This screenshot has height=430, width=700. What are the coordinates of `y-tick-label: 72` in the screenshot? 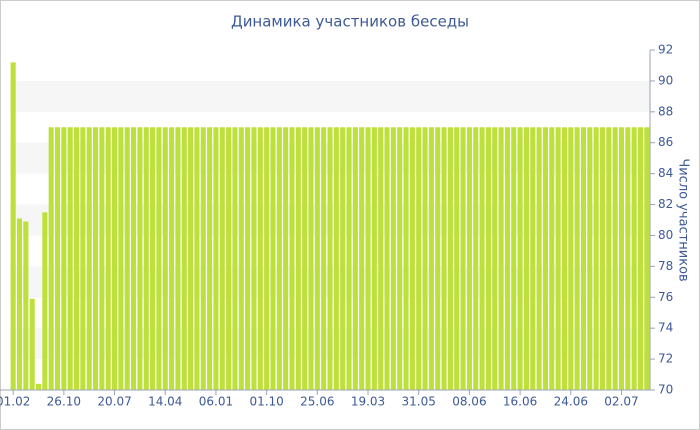 It's located at (665, 359).